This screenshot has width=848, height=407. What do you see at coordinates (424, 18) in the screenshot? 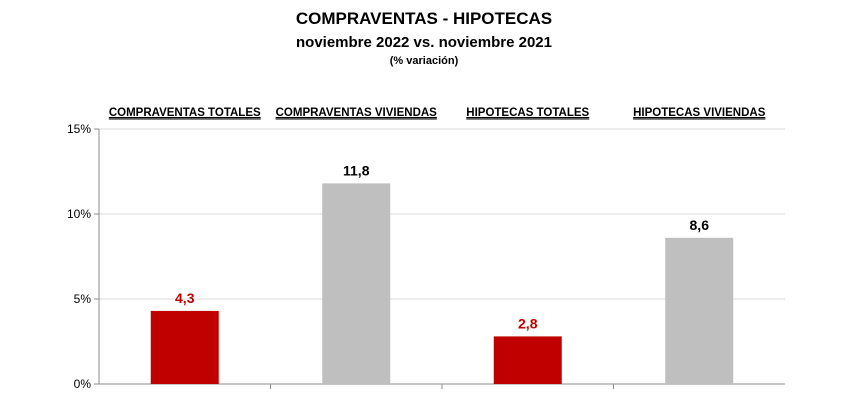
I see `chart-title: COMPRAVENTAS - HIPOTECAS` at bounding box center [424, 18].